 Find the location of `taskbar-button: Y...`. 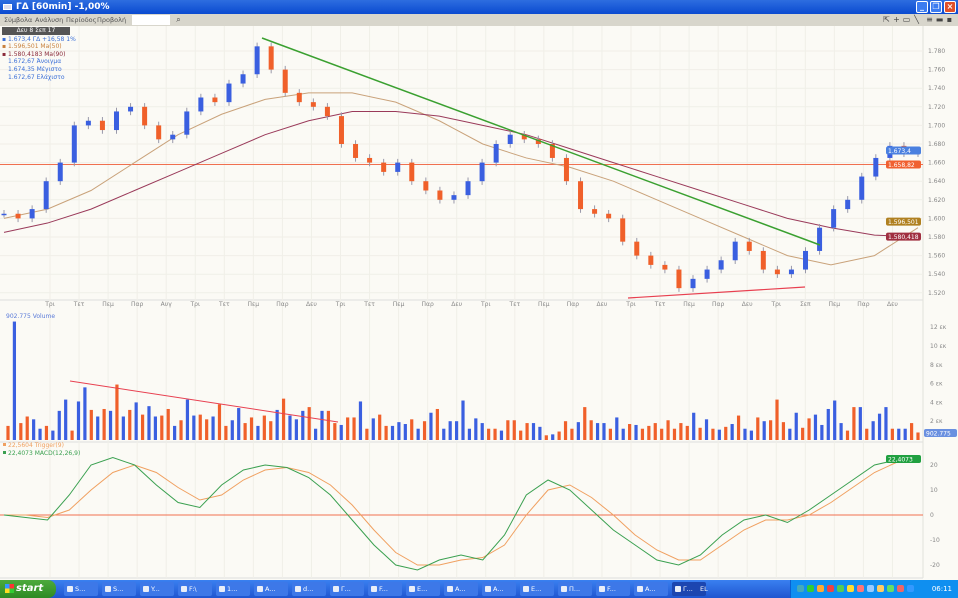

taskbar-button: Y... is located at coordinates (157, 589).